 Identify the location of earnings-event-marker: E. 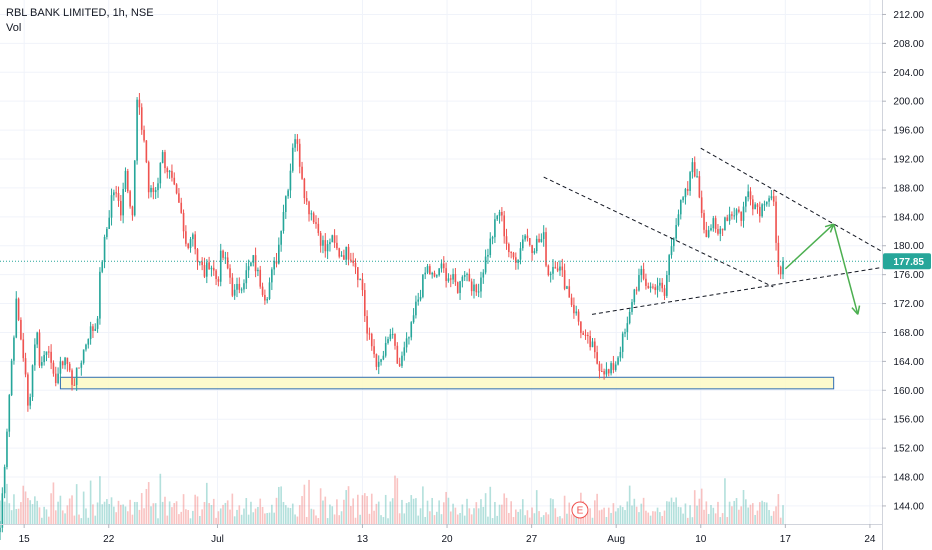
(580, 510).